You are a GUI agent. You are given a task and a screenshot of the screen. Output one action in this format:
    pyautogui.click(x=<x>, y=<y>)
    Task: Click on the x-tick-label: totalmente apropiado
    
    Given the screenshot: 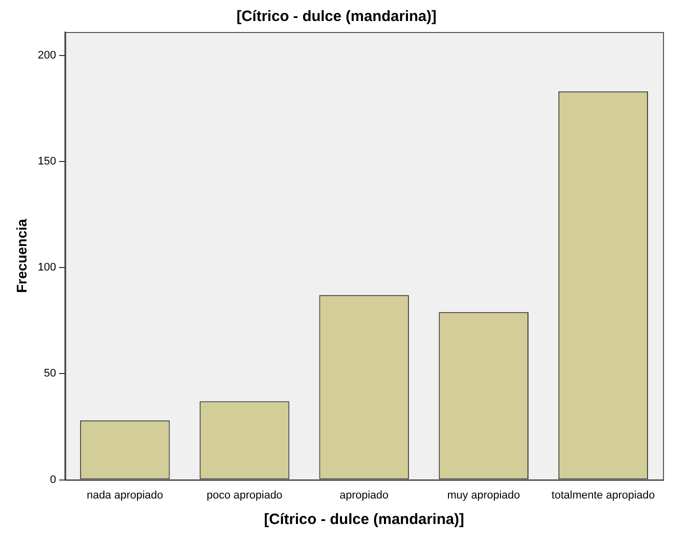 What is the action you would take?
    pyautogui.click(x=603, y=495)
    